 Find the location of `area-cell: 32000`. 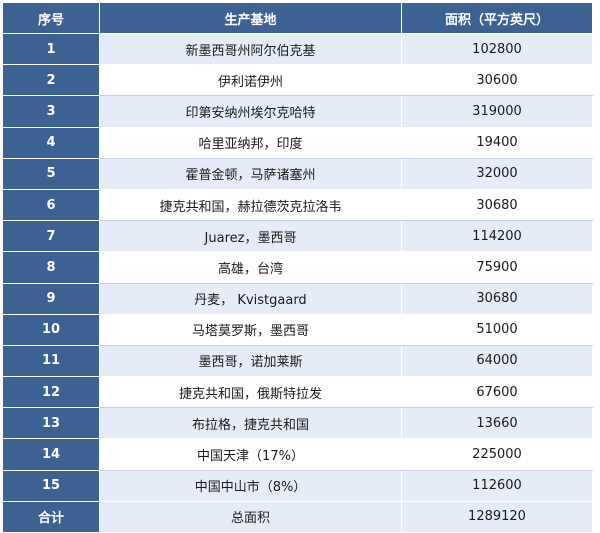

area-cell: 32000 is located at coordinates (497, 173).